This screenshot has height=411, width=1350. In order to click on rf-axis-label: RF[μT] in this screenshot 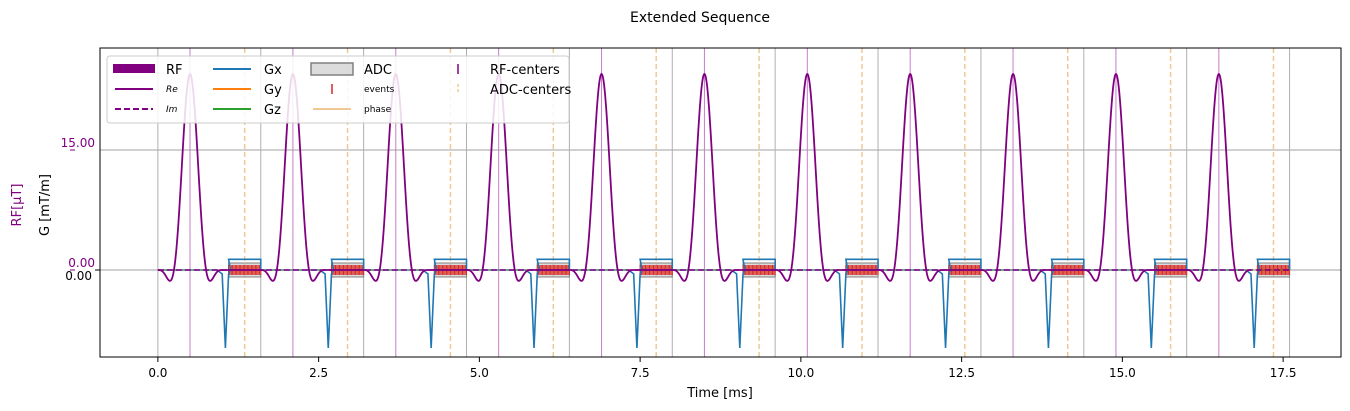, I will do `click(17, 205)`.